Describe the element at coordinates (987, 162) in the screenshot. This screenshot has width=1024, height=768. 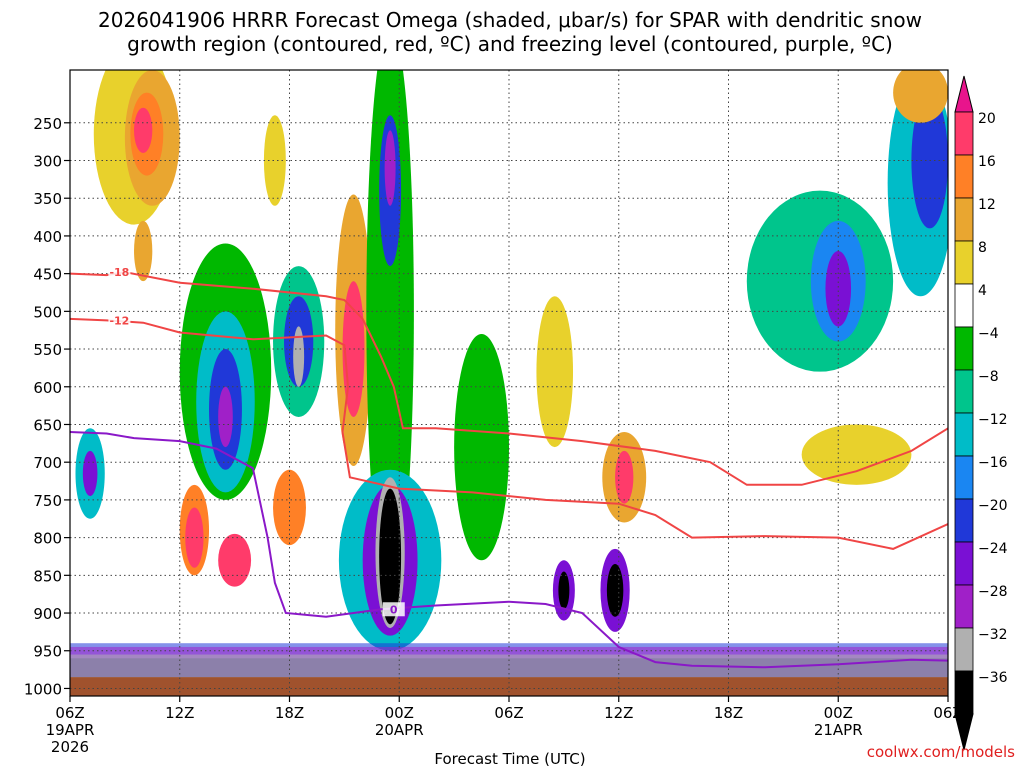
I see `colorbar-label-1: 16` at that location.